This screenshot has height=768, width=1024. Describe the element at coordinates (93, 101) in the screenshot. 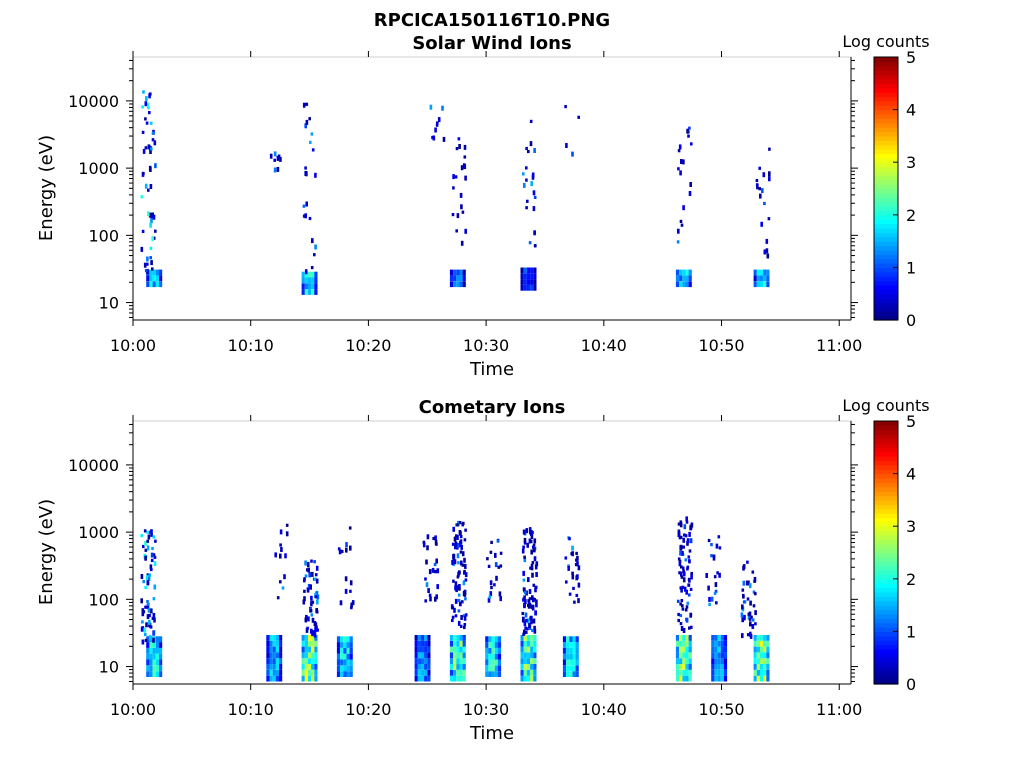

I see `y-tick-label: 10000` at that location.